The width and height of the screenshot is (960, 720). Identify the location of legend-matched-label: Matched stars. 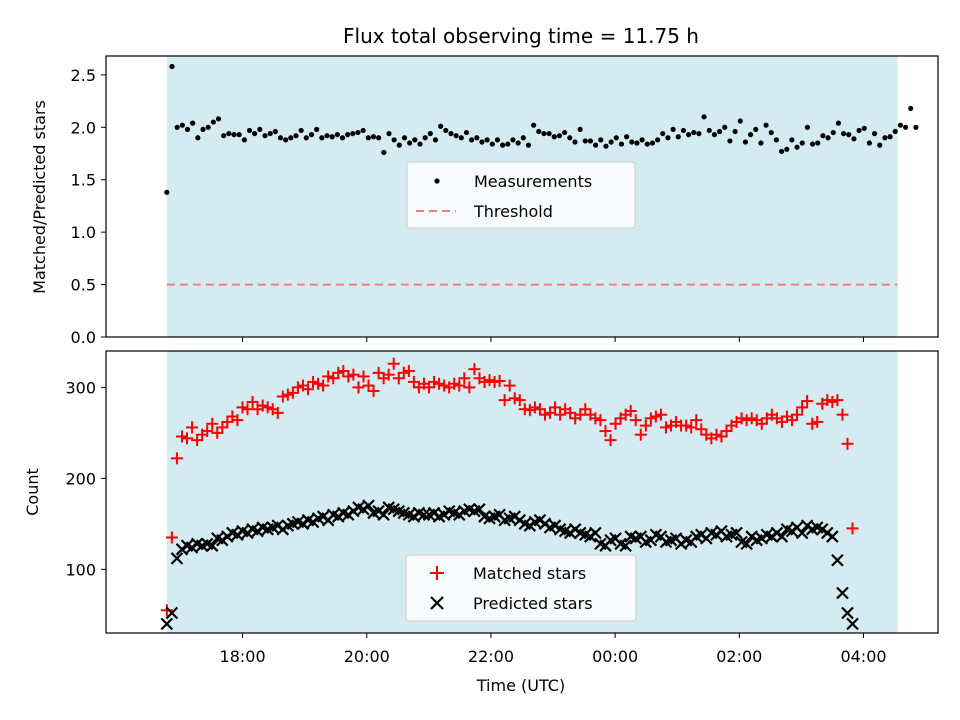
(529, 573).